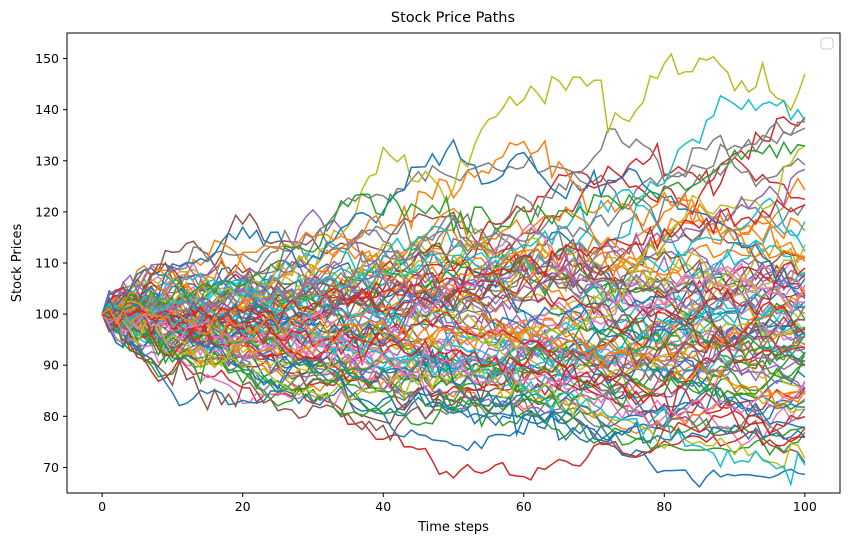  I want to click on y-tick-label: 110, so click(47, 263).